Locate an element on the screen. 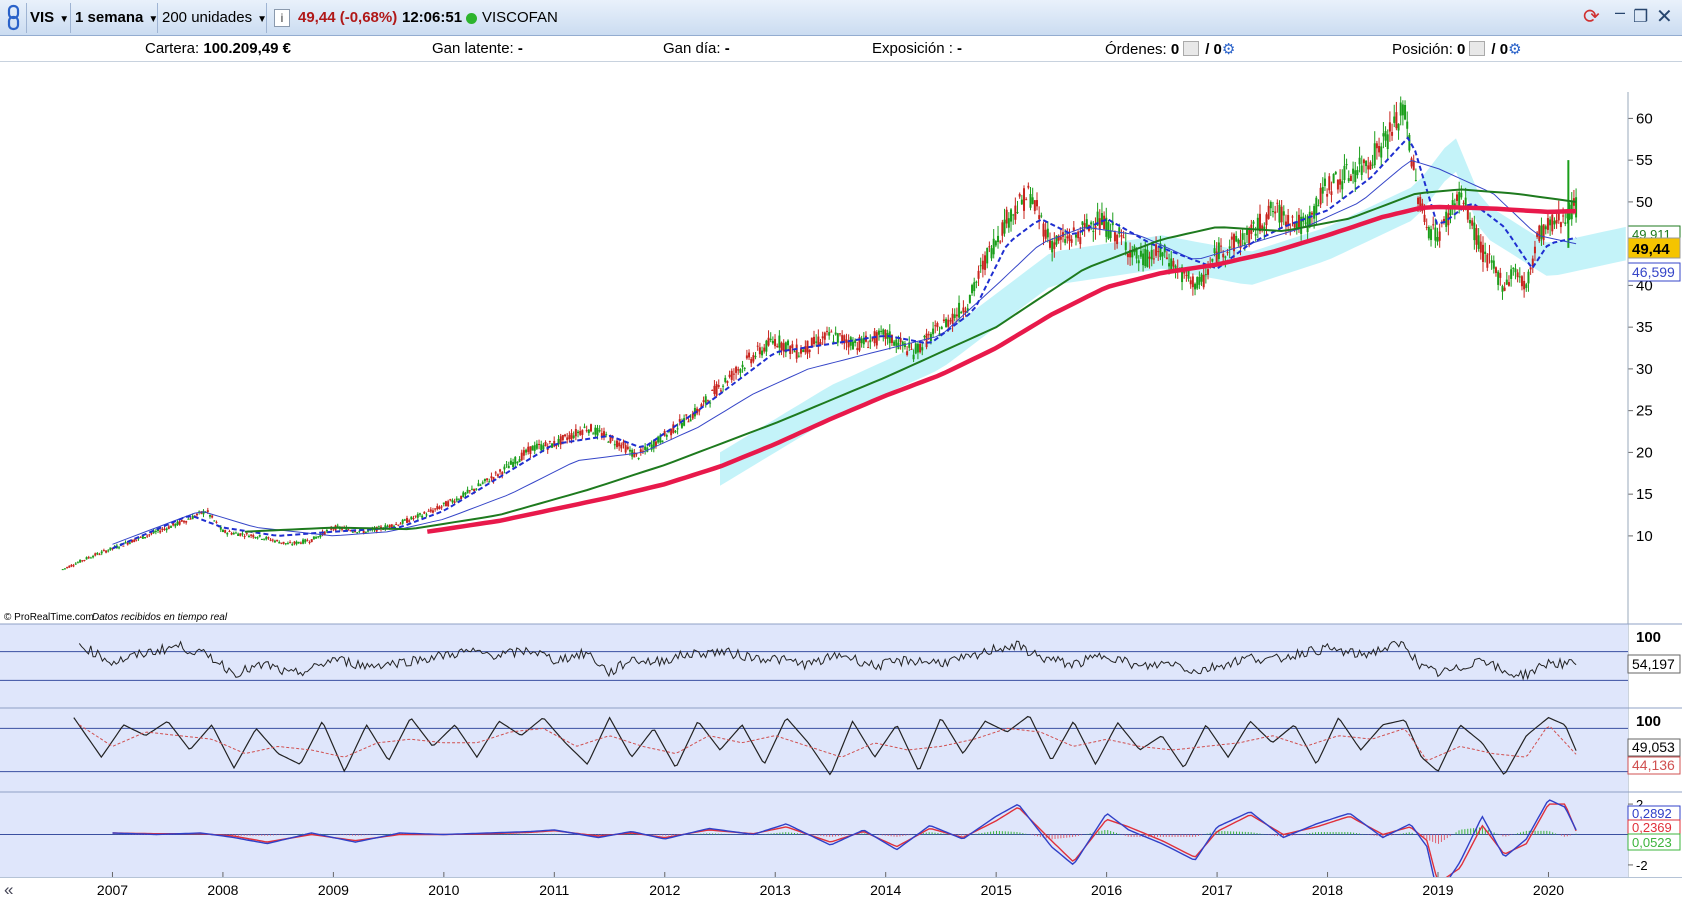  close-position-icon is located at coordinates (1477, 48).